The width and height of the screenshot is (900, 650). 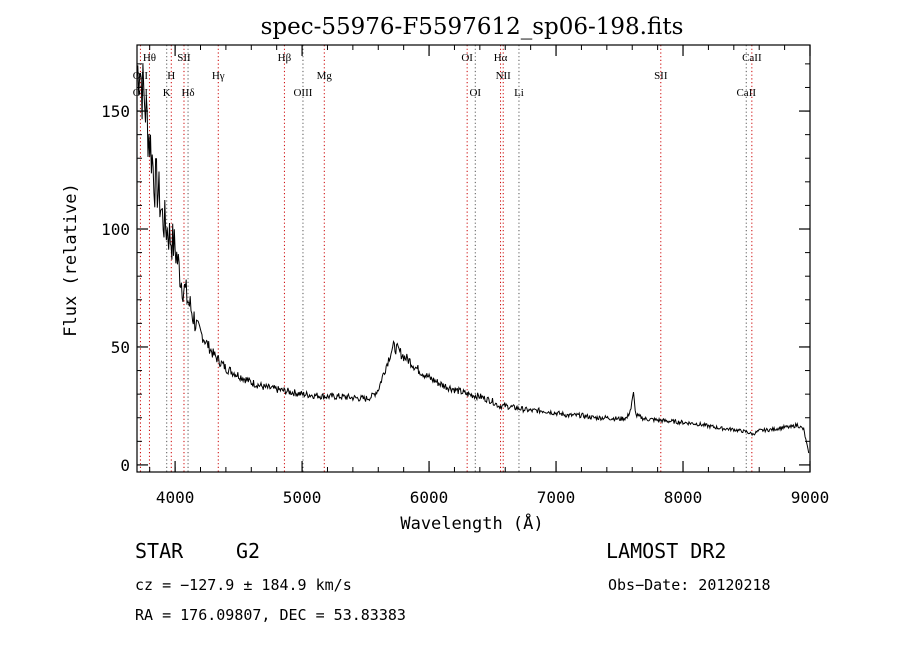 What do you see at coordinates (810, 497) in the screenshot?
I see `x-tick-label: 9000` at bounding box center [810, 497].